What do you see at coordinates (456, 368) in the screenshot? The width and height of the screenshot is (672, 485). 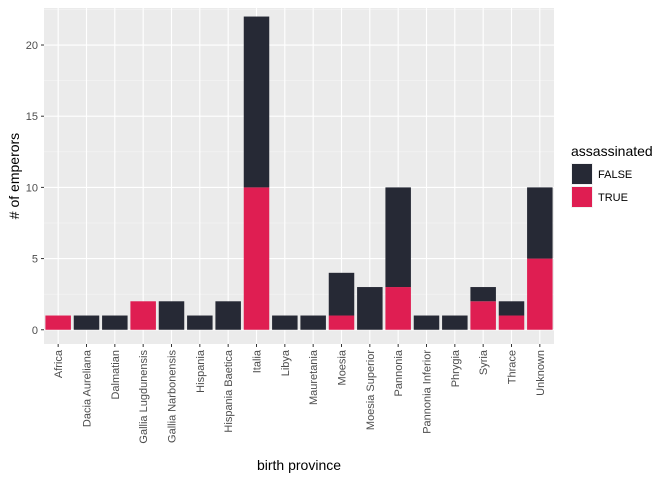 I see `x-tick-label: Phrygia` at bounding box center [456, 368].